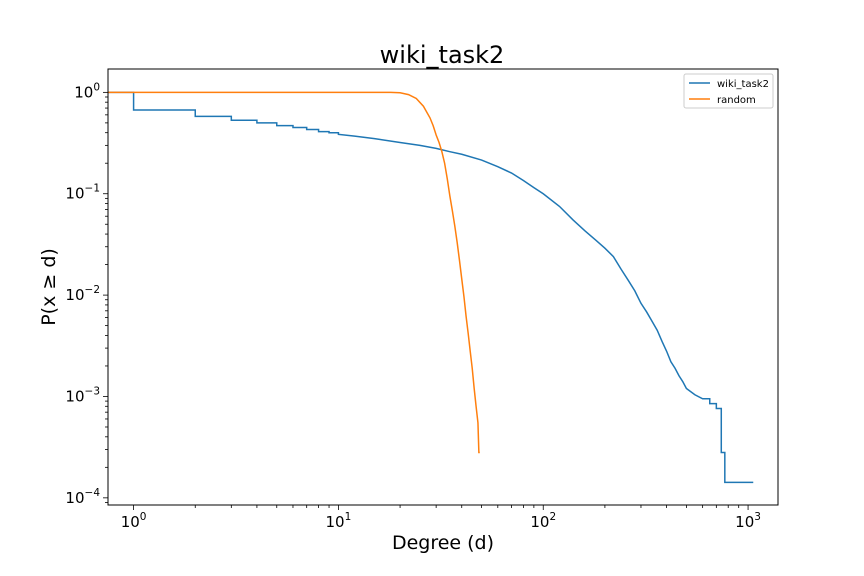  I want to click on x-tick-label: 10³, so click(748, 521).